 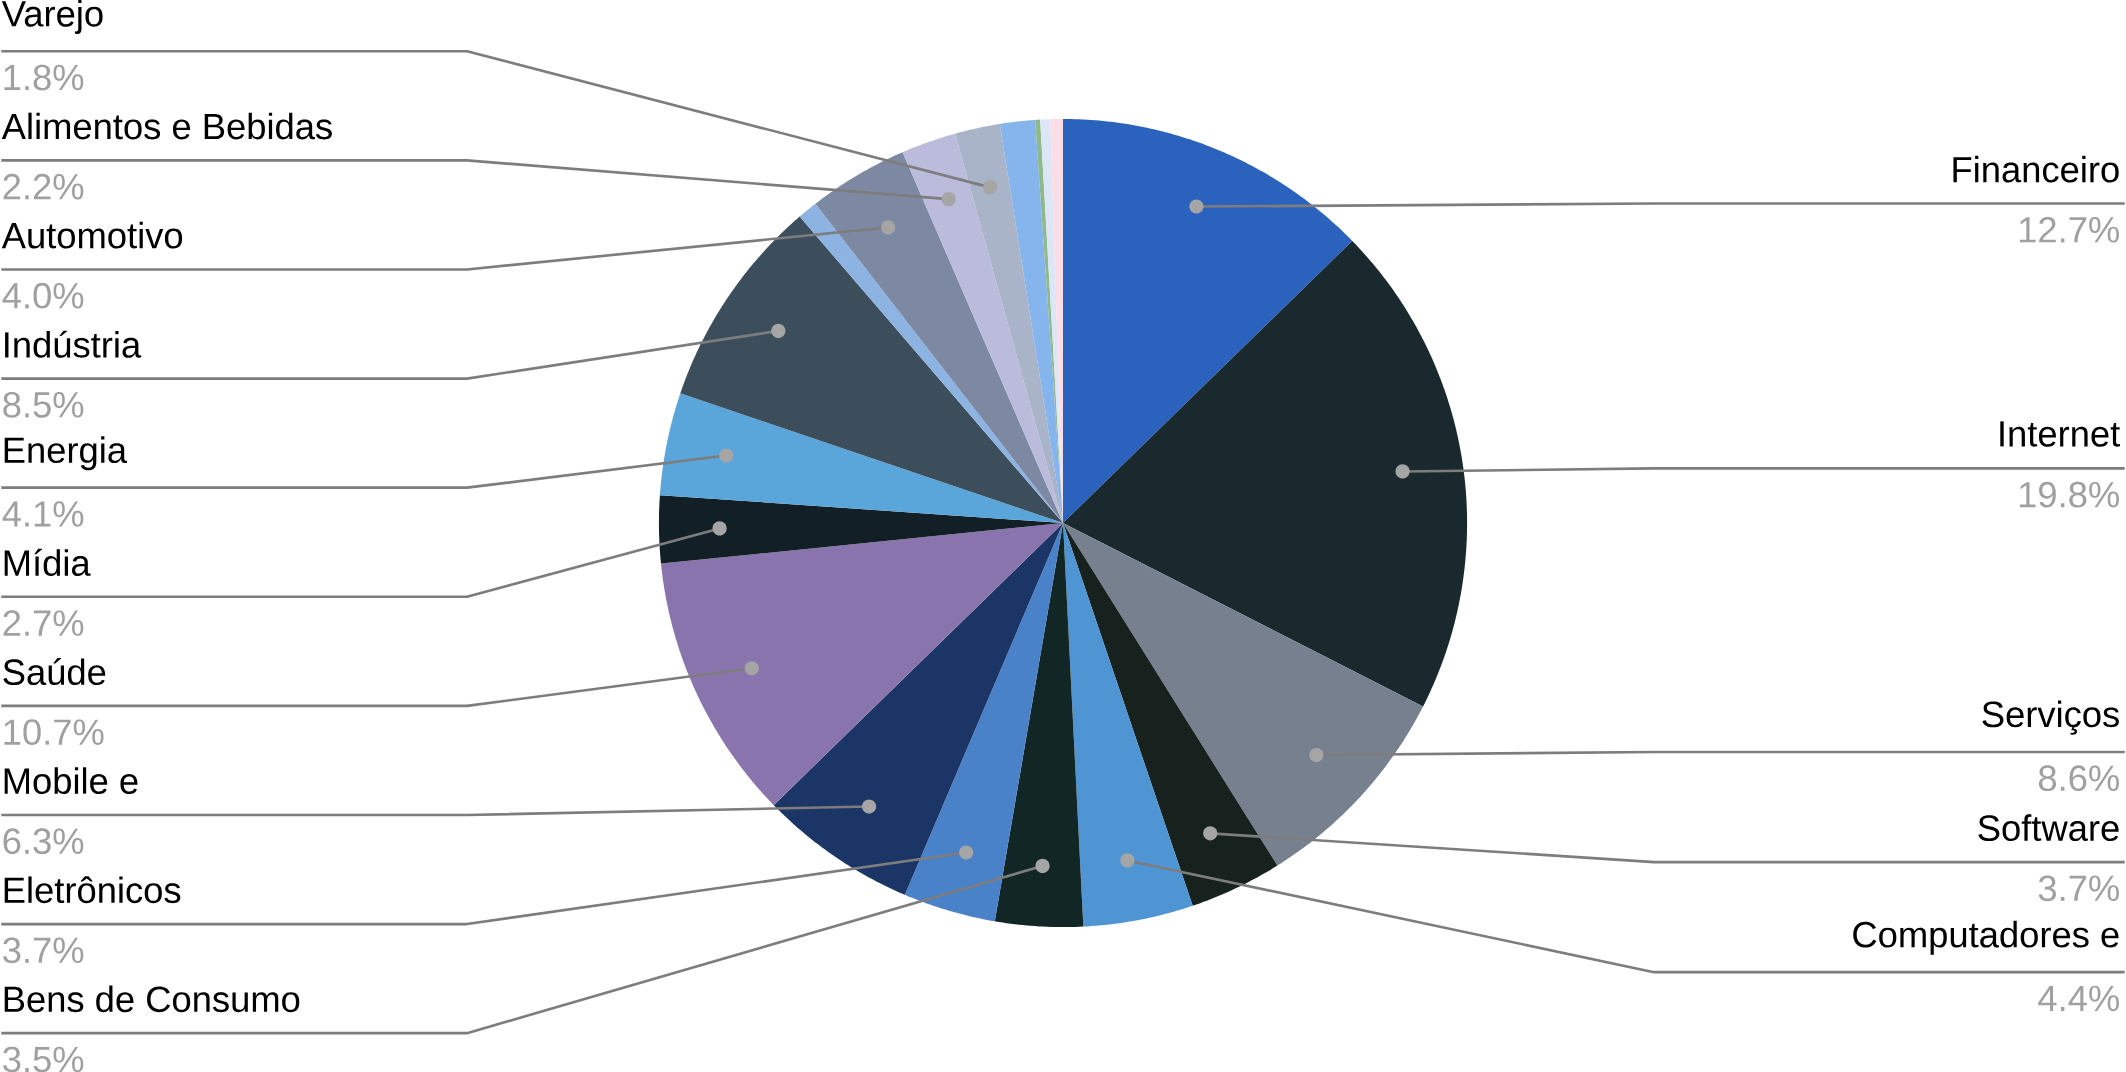 I want to click on slice-label: Bens de Consumo, so click(x=152, y=999).